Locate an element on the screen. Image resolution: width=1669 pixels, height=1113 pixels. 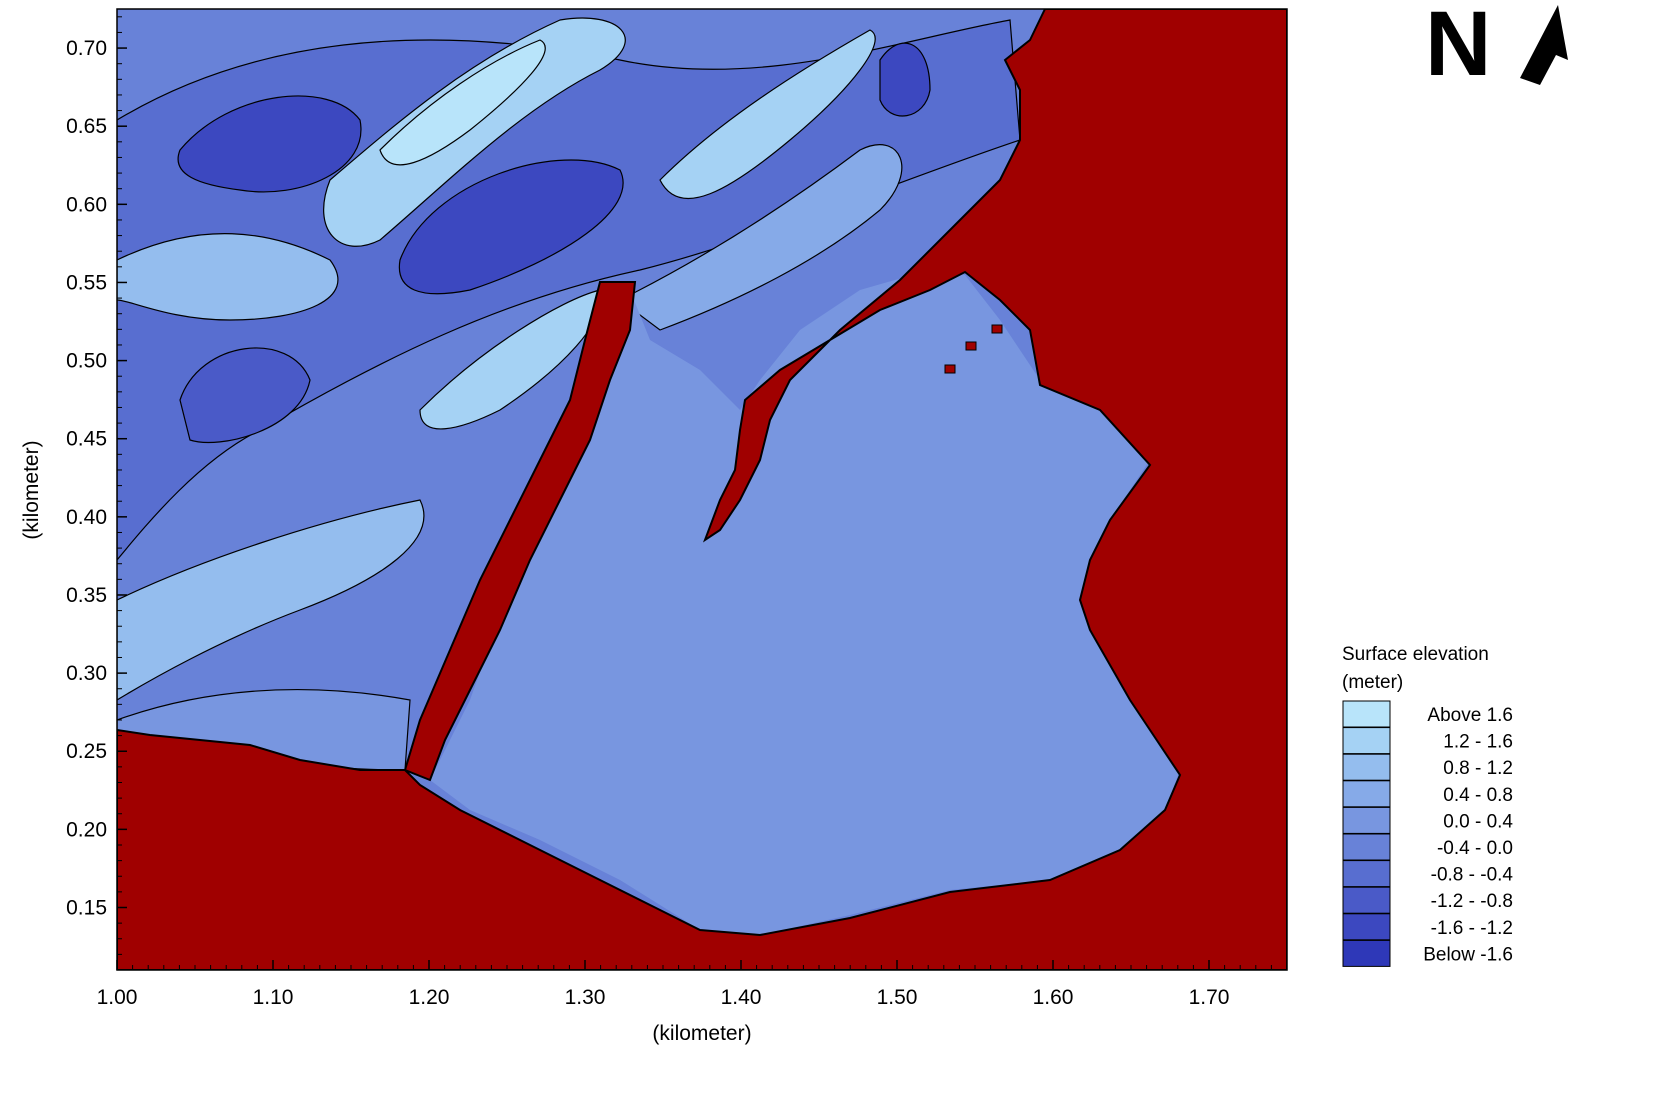
legend-label: 1.2 - 1.6 is located at coordinates (1478, 742).